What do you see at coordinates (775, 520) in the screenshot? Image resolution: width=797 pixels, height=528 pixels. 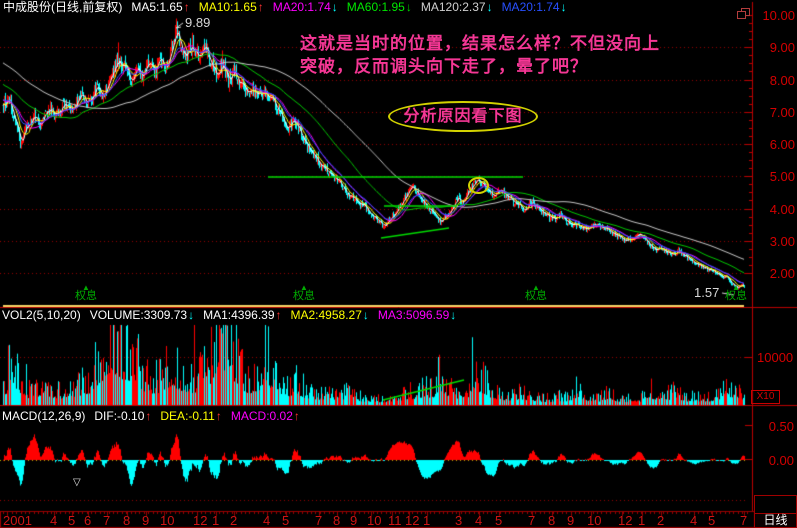 I see `period-button: 日线` at bounding box center [775, 520].